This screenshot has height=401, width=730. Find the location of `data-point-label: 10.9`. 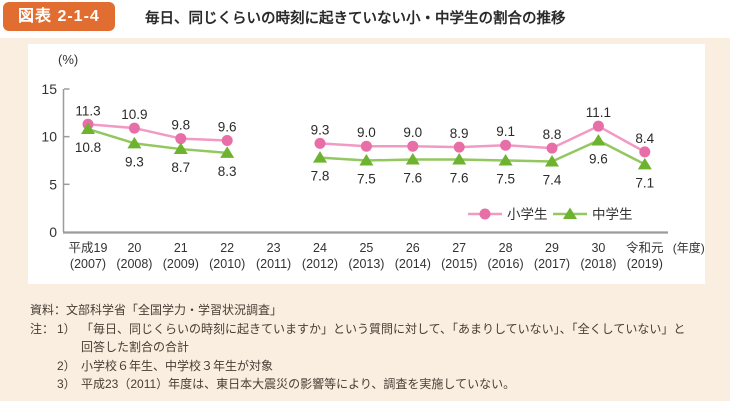

data-point-label: 10.9 is located at coordinates (134, 114).